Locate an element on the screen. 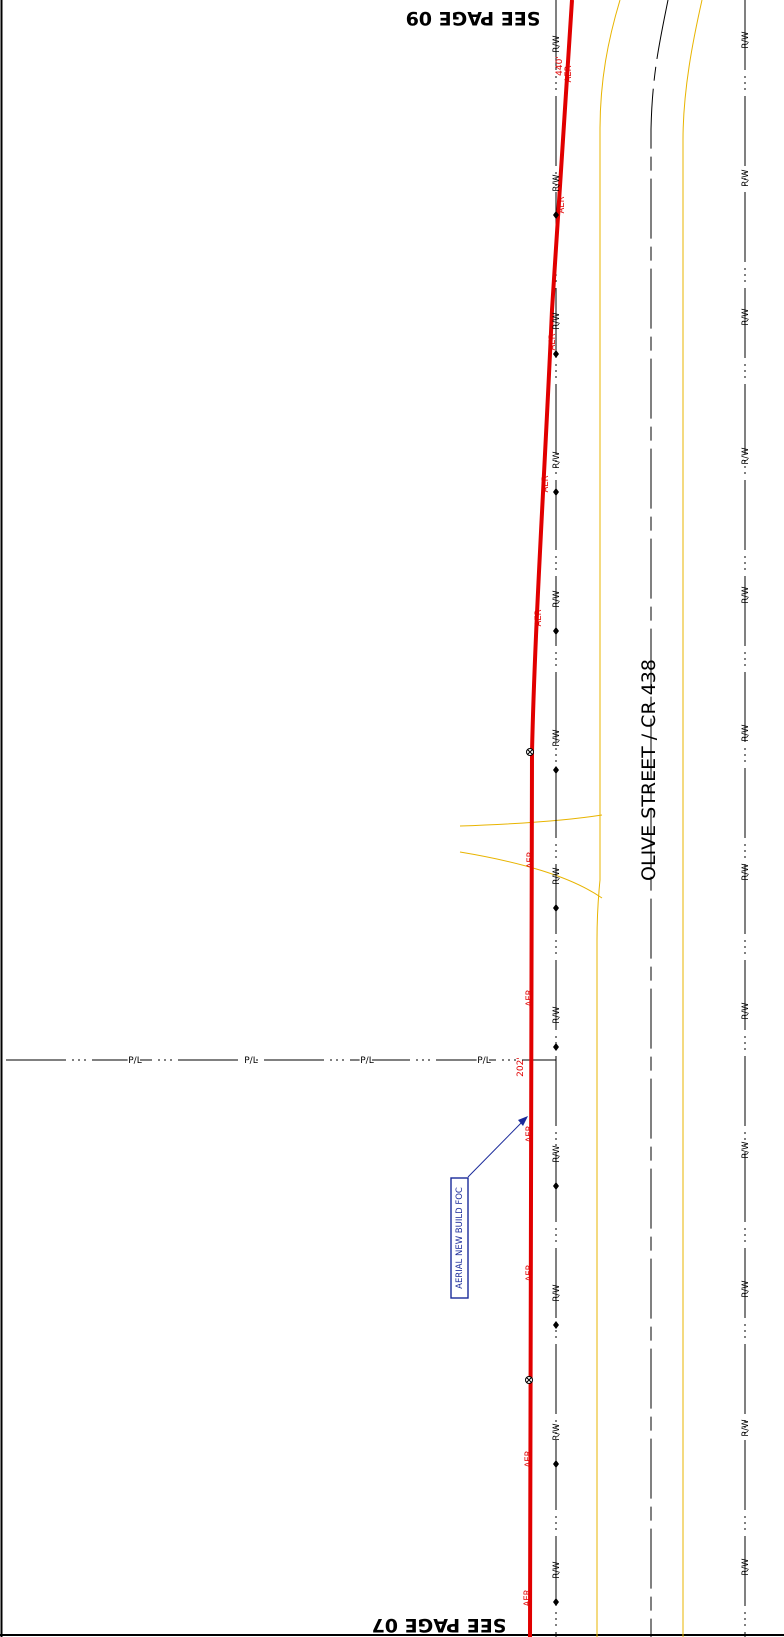 This screenshot has height=1637, width=784. see-page-bottom: SEE PAGE 07 is located at coordinates (439, 1625).